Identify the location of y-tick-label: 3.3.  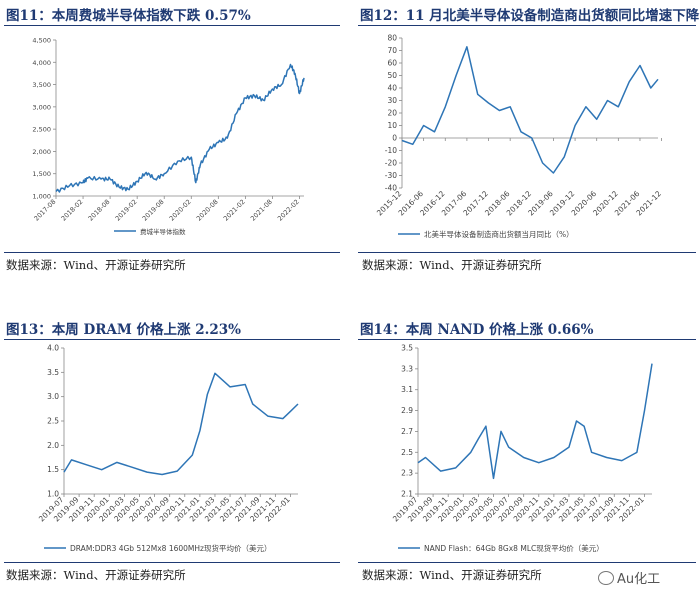
(407, 368).